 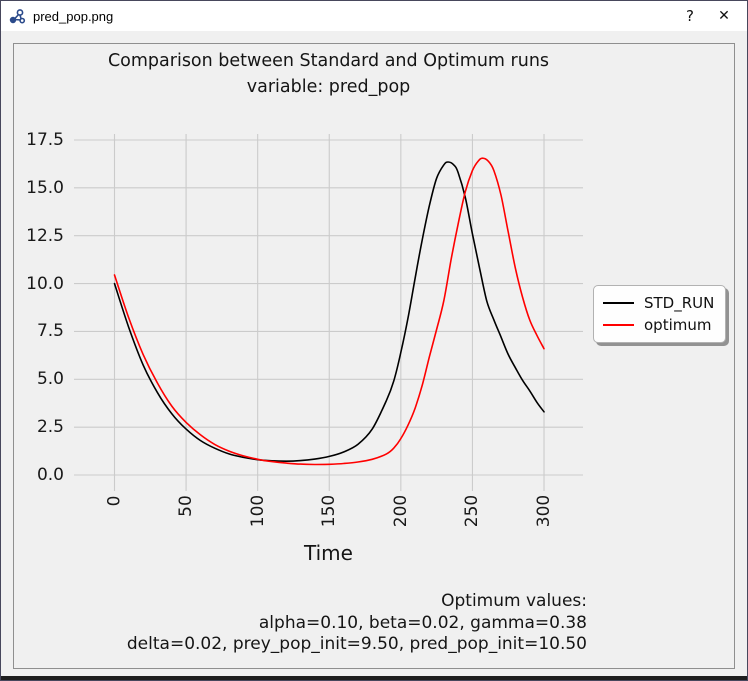 I want to click on x-tick-label: 300, so click(x=544, y=511).